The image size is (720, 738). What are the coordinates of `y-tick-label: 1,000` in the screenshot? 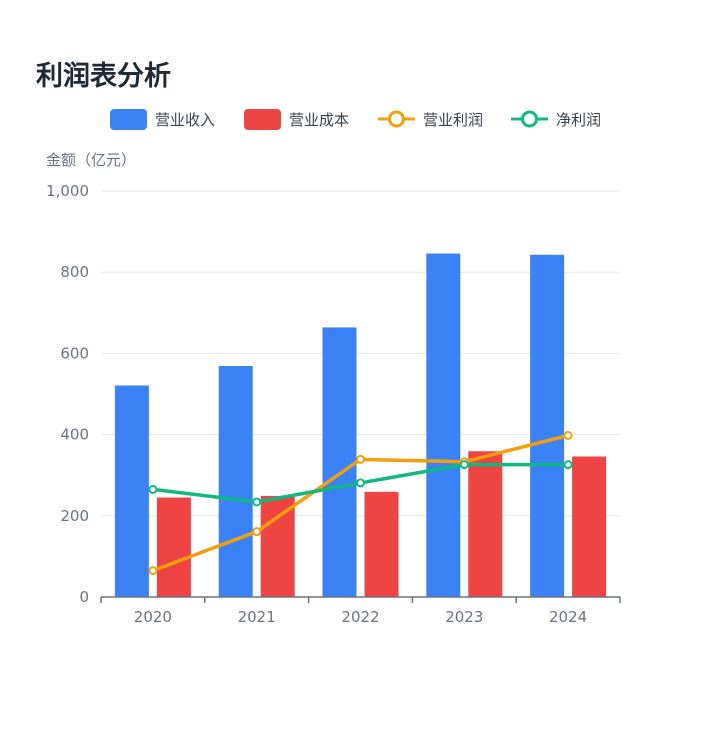 It's located at (67, 191).